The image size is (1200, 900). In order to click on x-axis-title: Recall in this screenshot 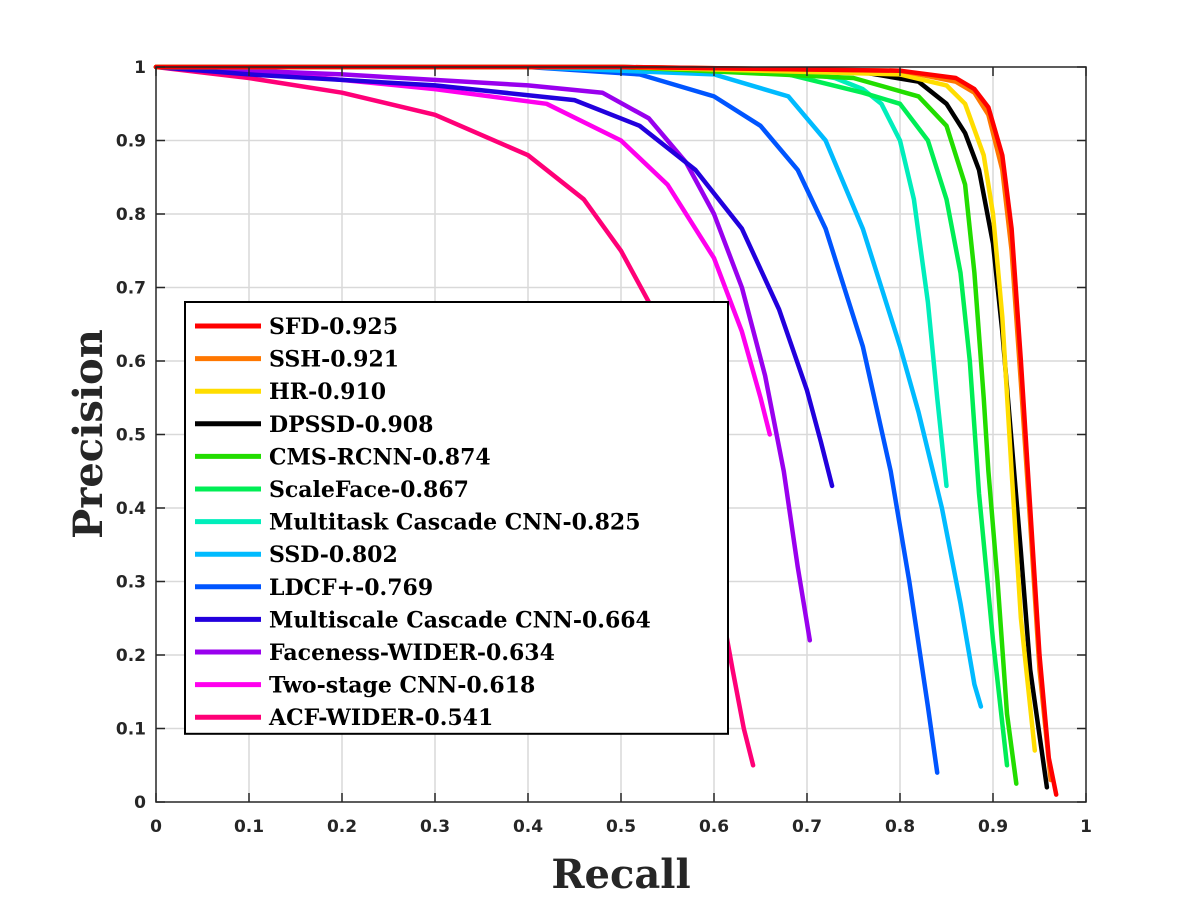, I will do `click(620, 874)`.